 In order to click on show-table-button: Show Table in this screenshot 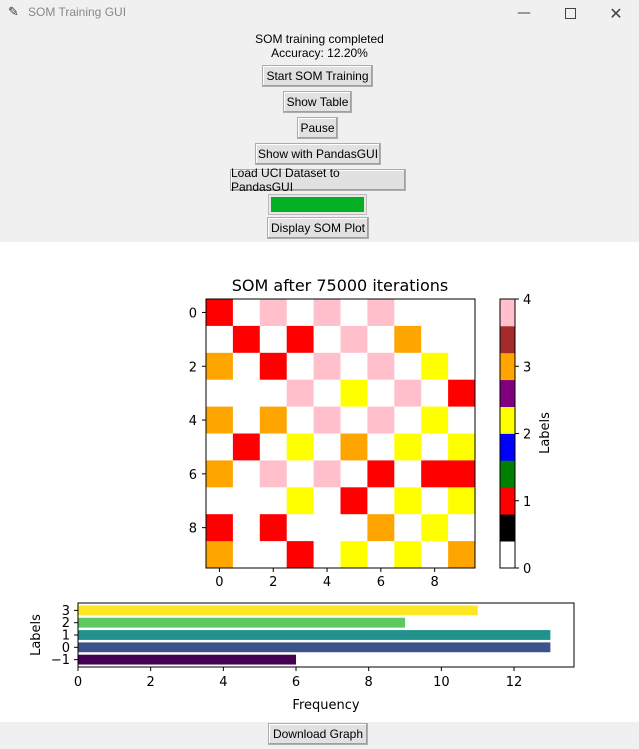, I will do `click(317, 102)`.